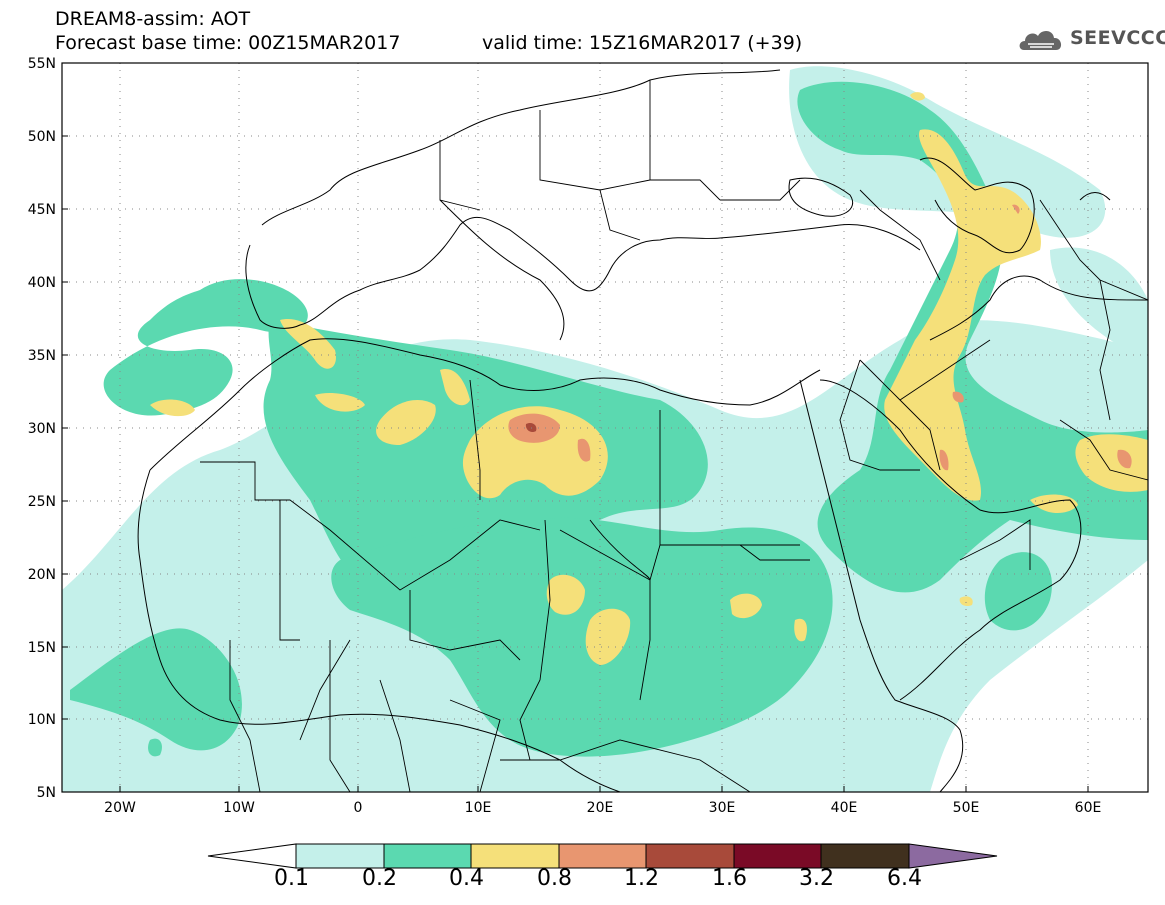 The image size is (1165, 905). Describe the element at coordinates (42, 648) in the screenshot. I see `lat-label: 15N` at that location.